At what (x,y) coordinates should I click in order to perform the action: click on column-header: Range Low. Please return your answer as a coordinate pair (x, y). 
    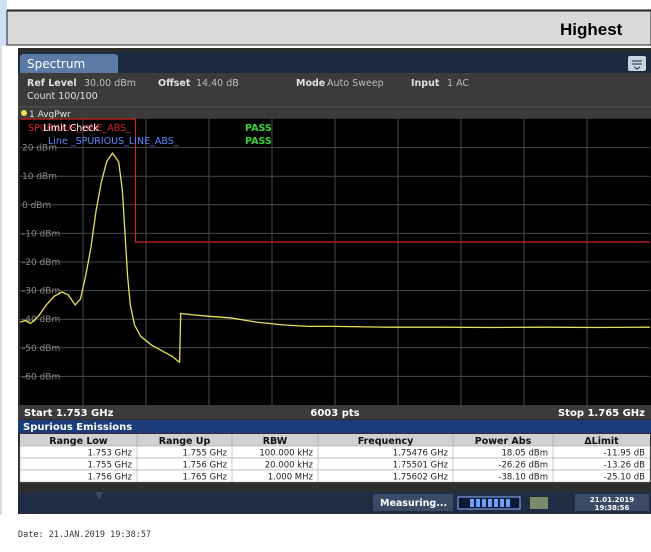
    Looking at the image, I should click on (78, 441).